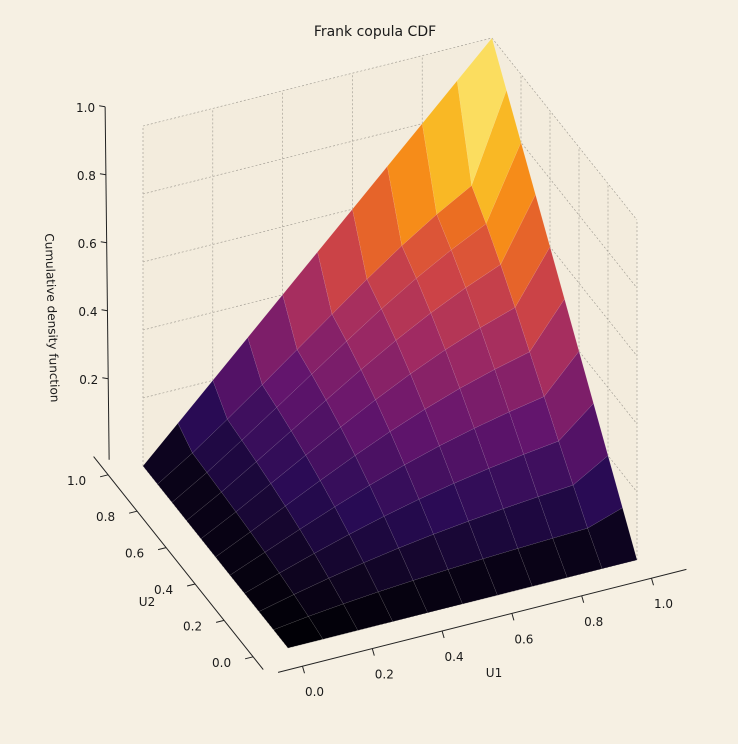 Image resolution: width=738 pixels, height=744 pixels. I want to click on z-tick-2: 0.6, so click(87, 244).